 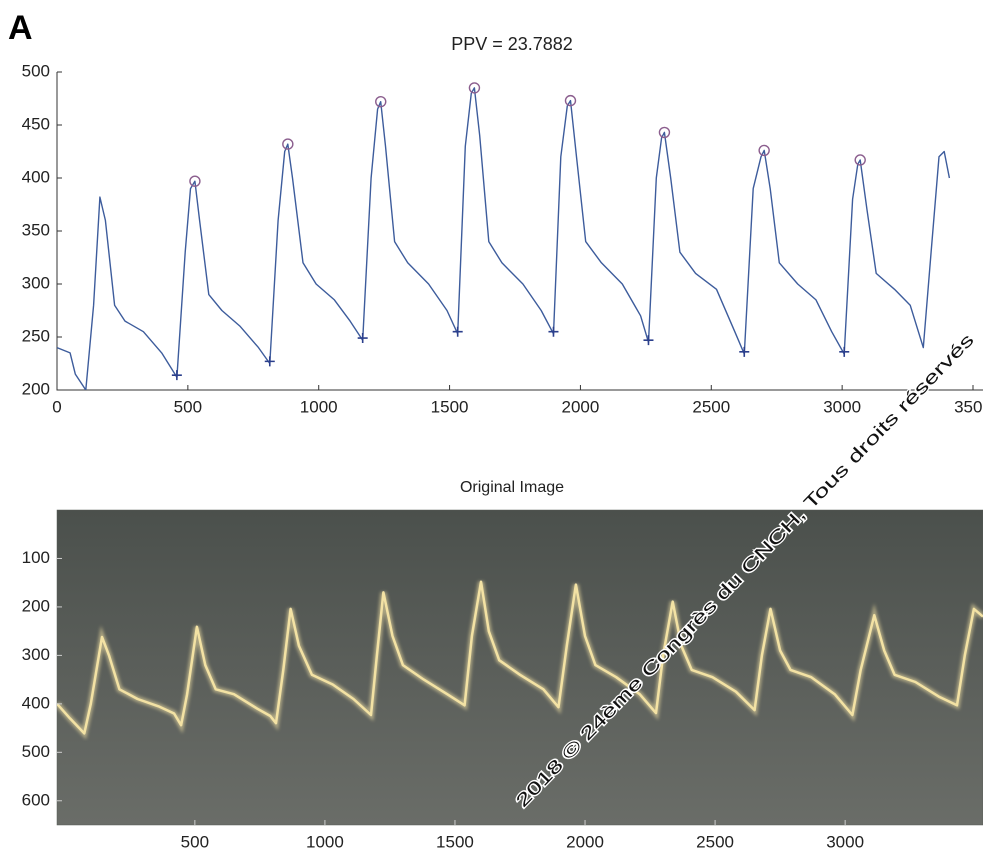 I want to click on chart-title: PPV = 23.7882, so click(x=512, y=44).